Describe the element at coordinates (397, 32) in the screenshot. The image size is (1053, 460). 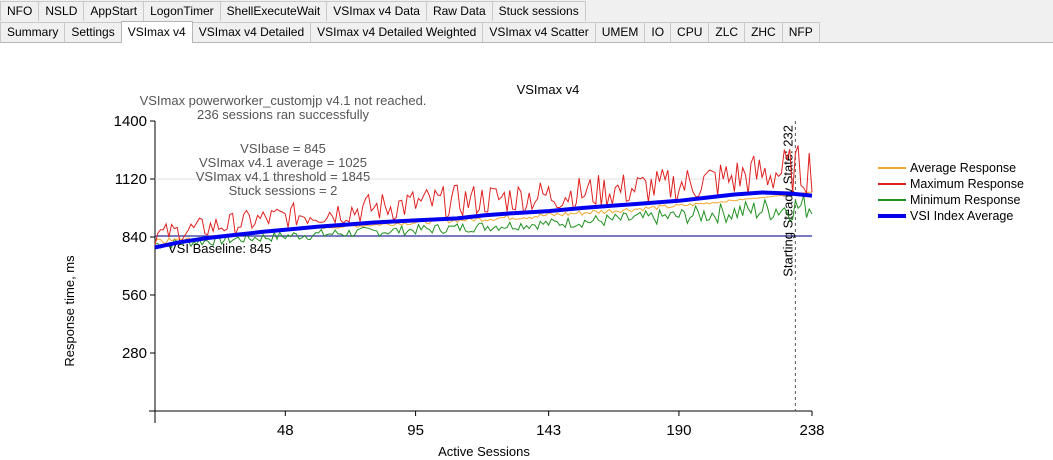
I see `tab-vsimax-v4-detailed-weighted: VSImax v4 Detailed Weighted` at that location.